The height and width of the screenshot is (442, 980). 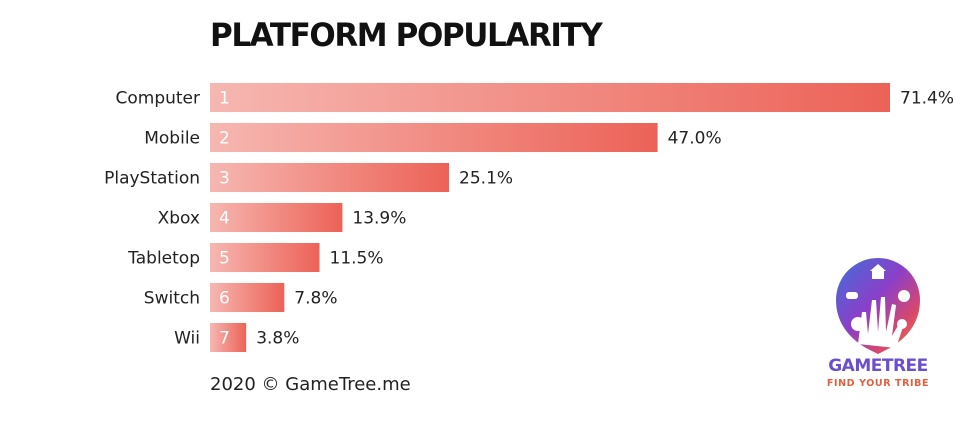 I want to click on value-label: 25.1%, so click(x=486, y=179).